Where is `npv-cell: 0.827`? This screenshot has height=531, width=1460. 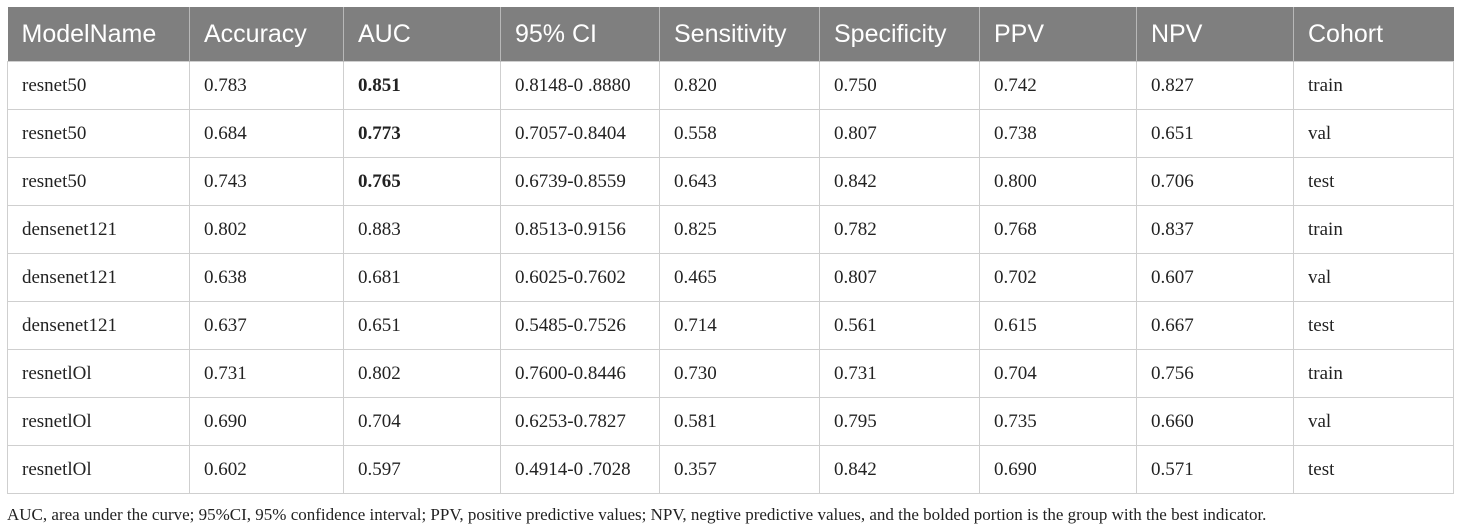 npv-cell: 0.827 is located at coordinates (1215, 85).